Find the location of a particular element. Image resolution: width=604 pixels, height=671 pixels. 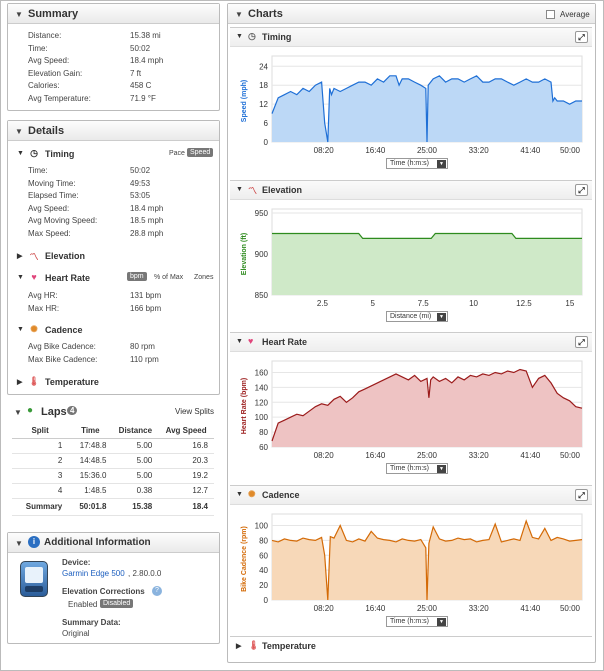

table-cell: Summary is located at coordinates (40, 506).